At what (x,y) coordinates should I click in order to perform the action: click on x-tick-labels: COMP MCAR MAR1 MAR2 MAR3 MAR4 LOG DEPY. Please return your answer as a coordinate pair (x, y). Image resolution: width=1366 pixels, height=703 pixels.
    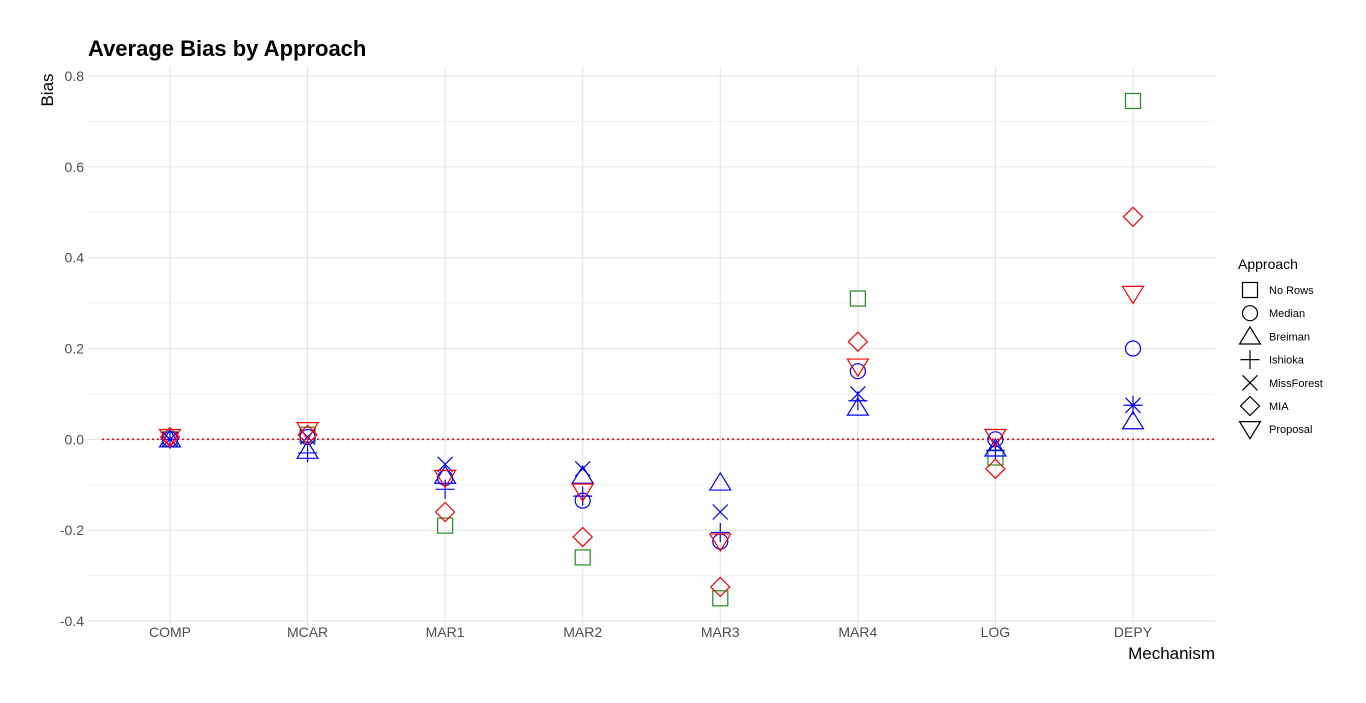
    Looking at the image, I should click on (651, 632).